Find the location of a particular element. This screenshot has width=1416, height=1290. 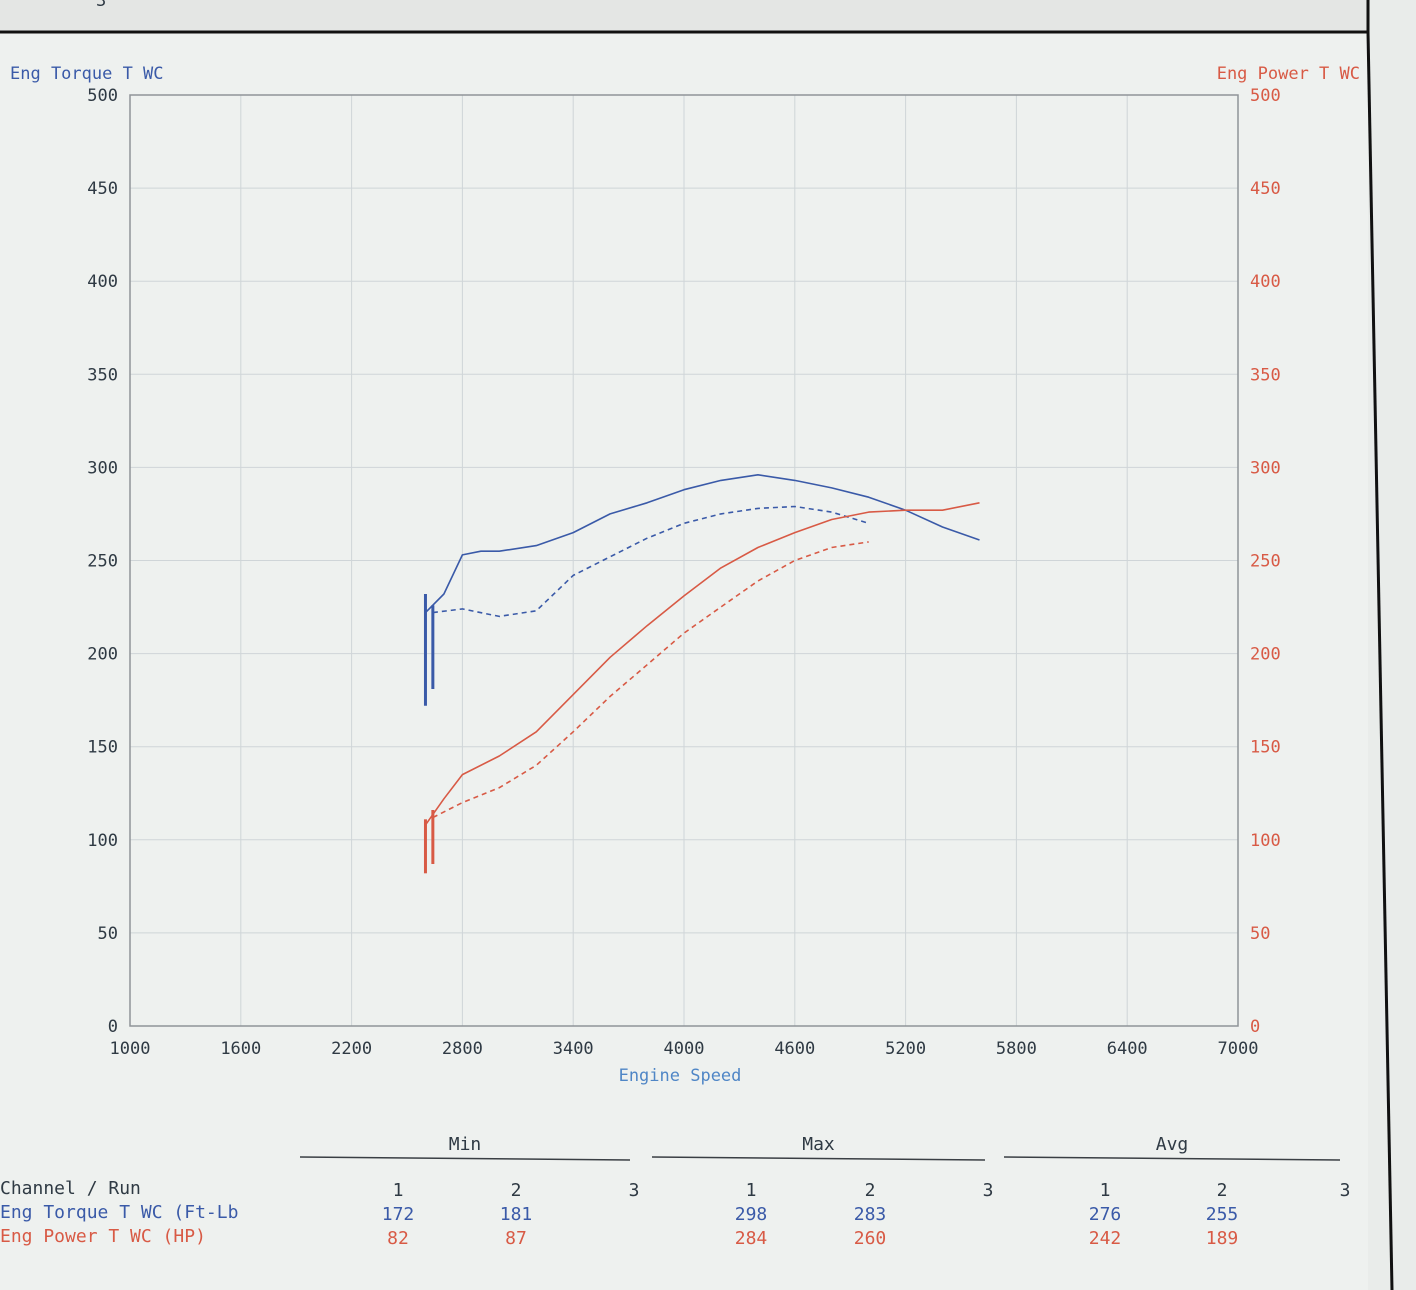

series-layer is located at coordinates (701, 673).